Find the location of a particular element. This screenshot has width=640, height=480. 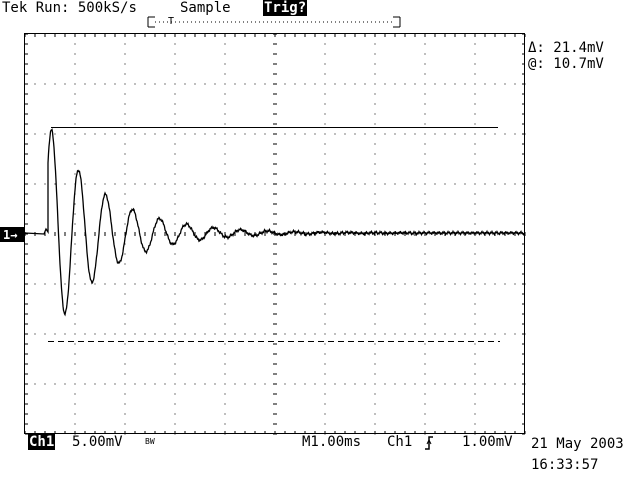

run-status: Run: 500kS/s is located at coordinates (86, 8).